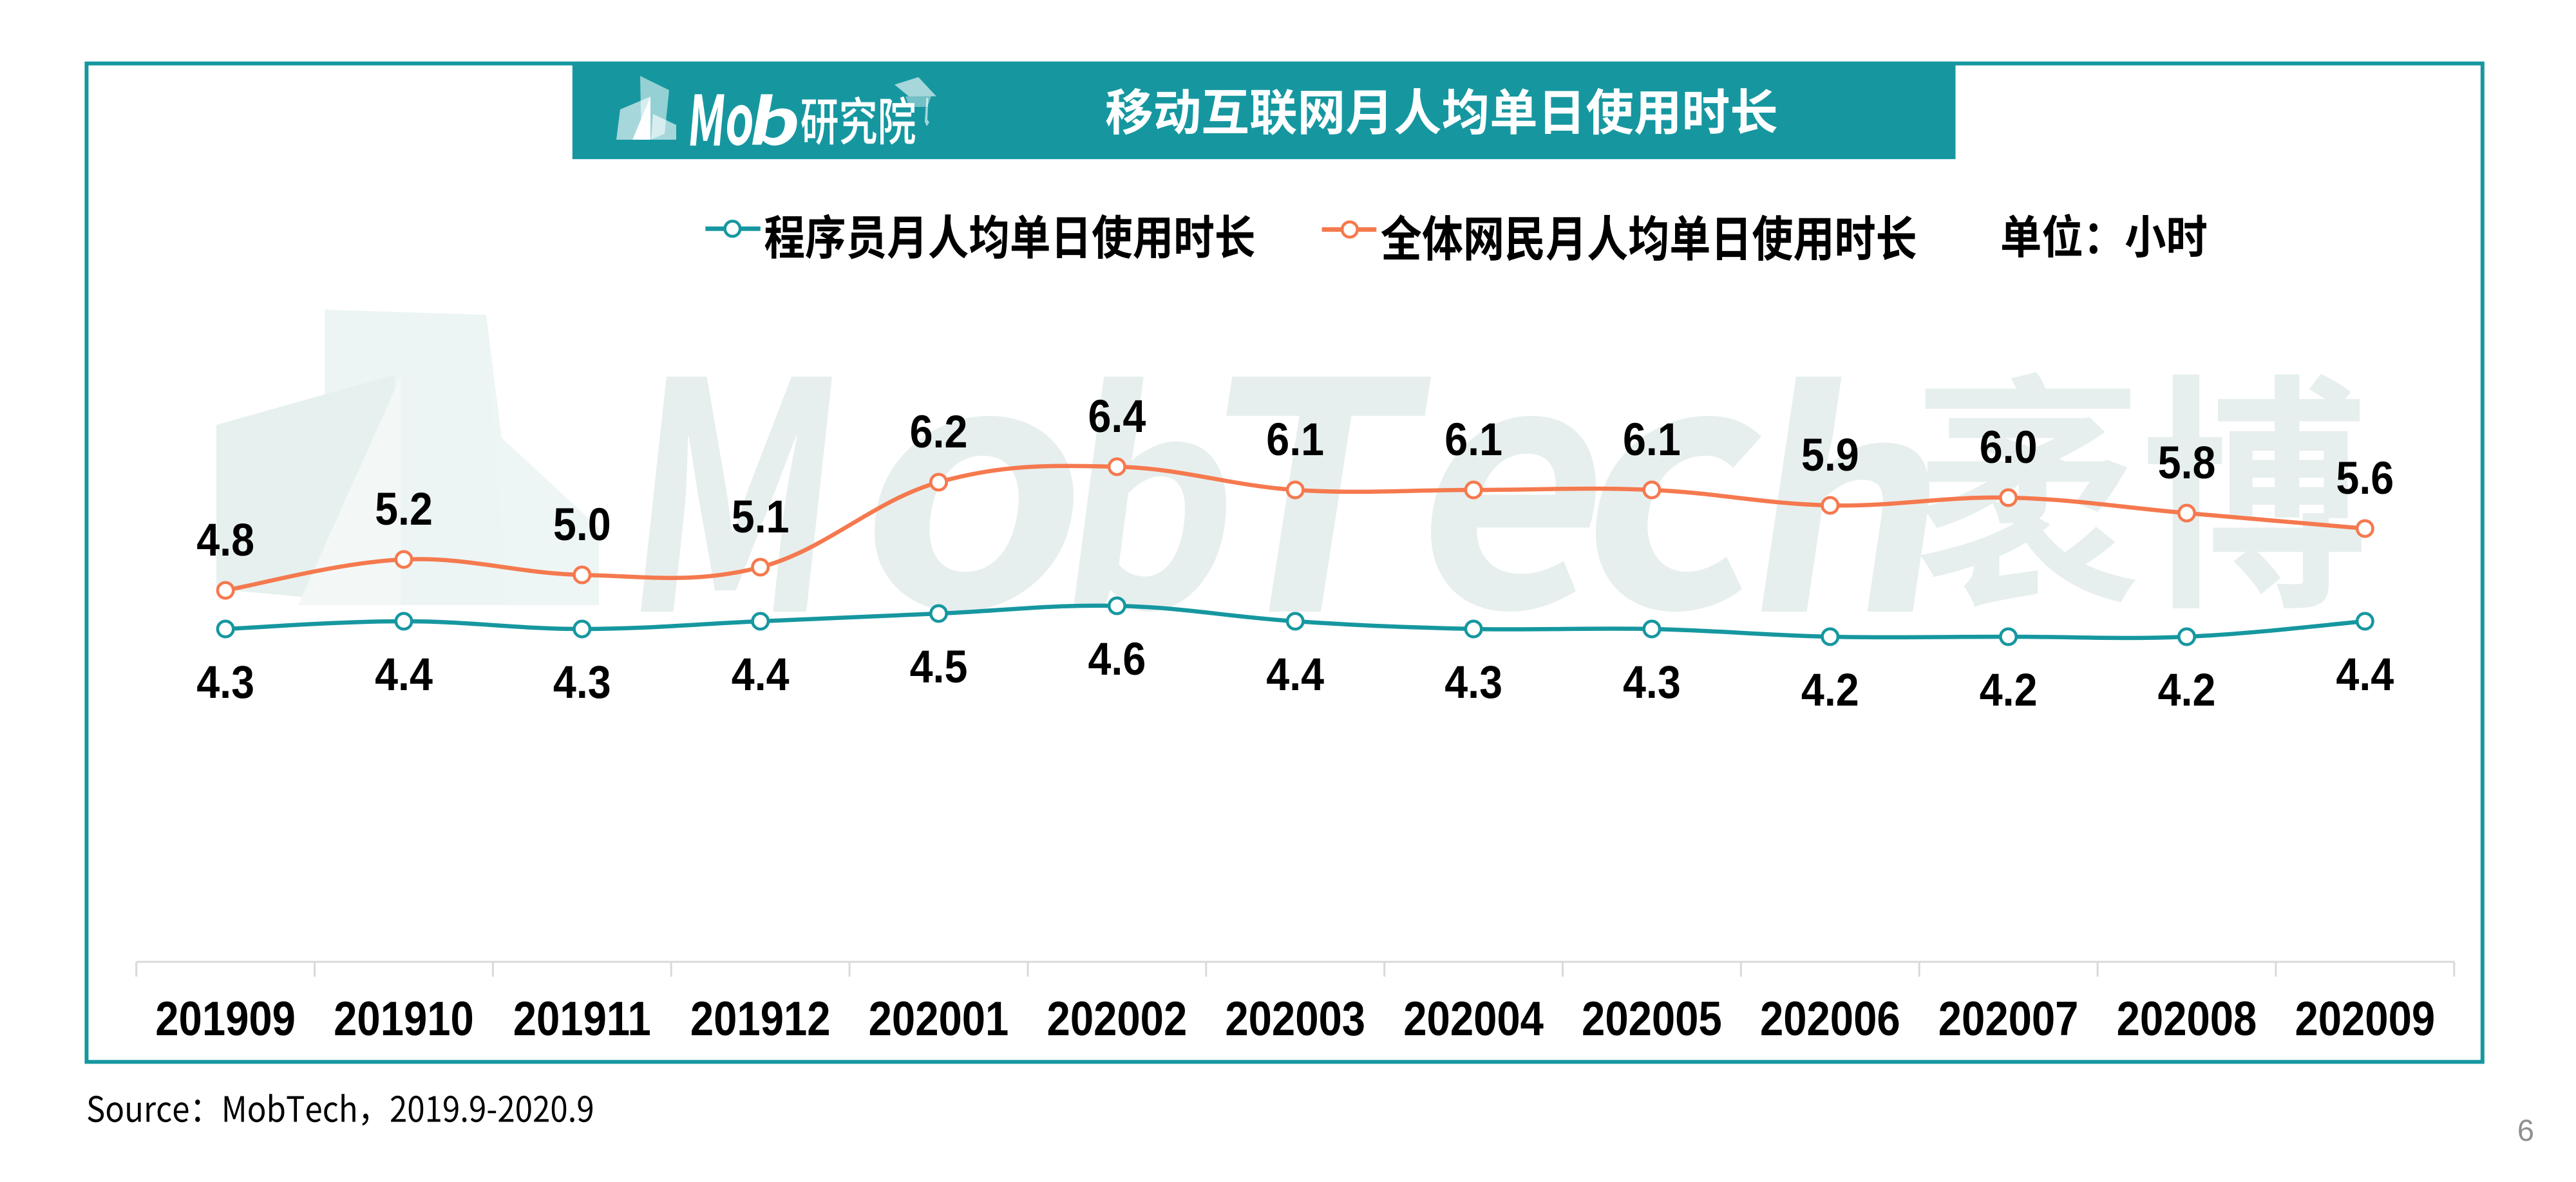 The height and width of the screenshot is (1182, 2576). I want to click on svg-text: 6.4, so click(1117, 417).